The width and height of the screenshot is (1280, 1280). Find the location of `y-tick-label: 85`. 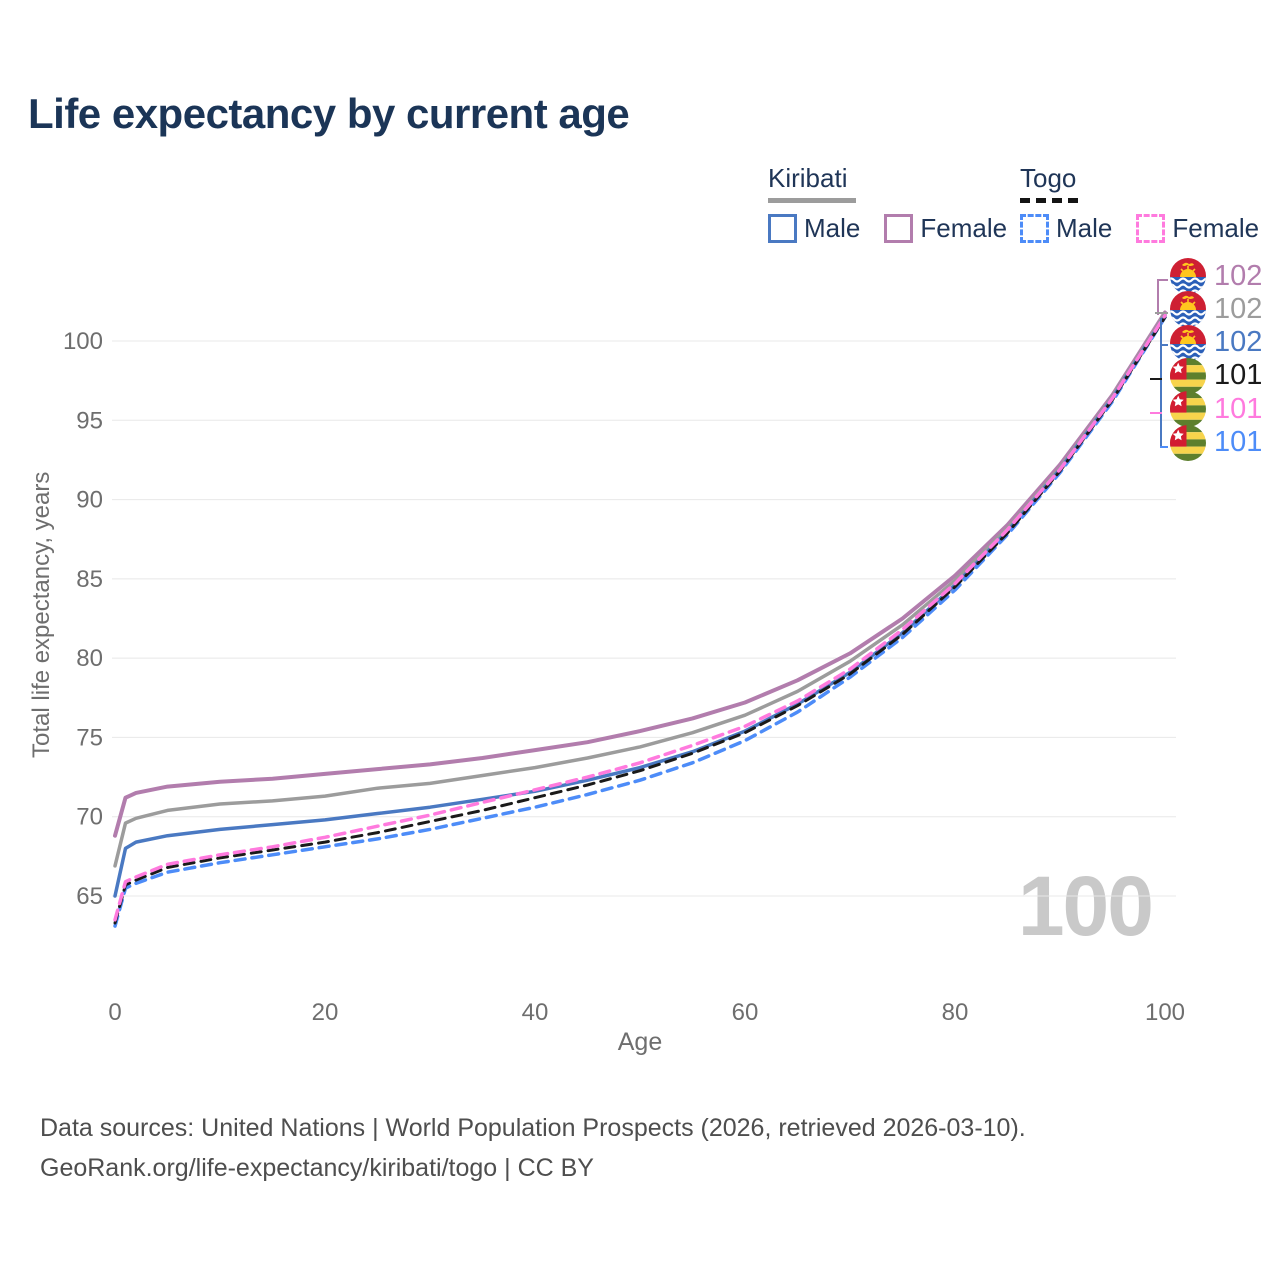

y-tick-label: 85 is located at coordinates (89, 579).